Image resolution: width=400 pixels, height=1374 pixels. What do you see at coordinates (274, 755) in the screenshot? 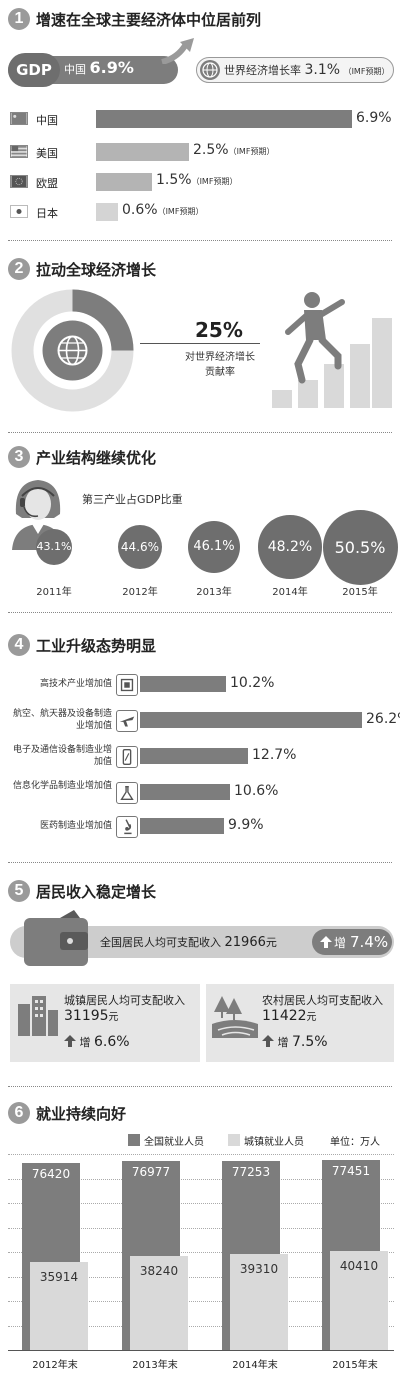
I see `industry-value: 12.7%` at bounding box center [274, 755].